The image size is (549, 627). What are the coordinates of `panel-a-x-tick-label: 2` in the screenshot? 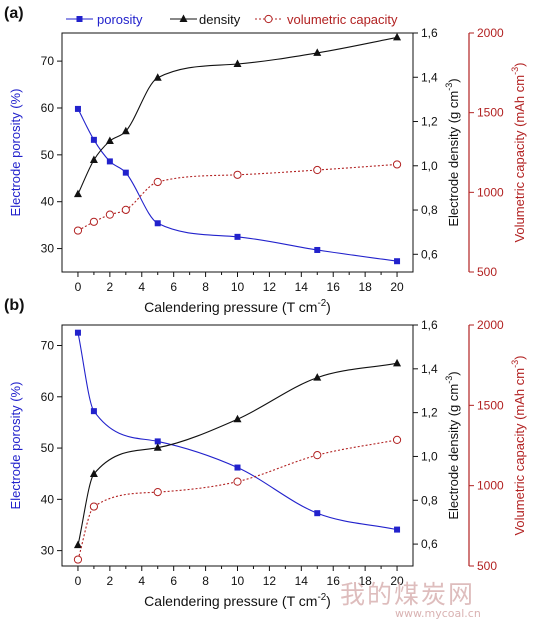 It's located at (110, 287).